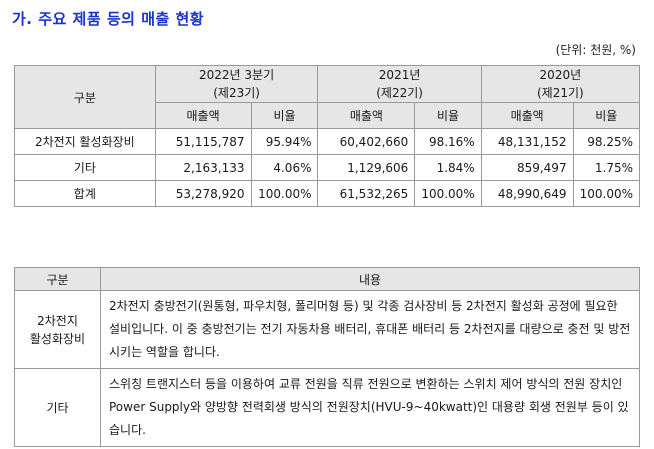  I want to click on cell-ratio: 1.84%, so click(448, 167).